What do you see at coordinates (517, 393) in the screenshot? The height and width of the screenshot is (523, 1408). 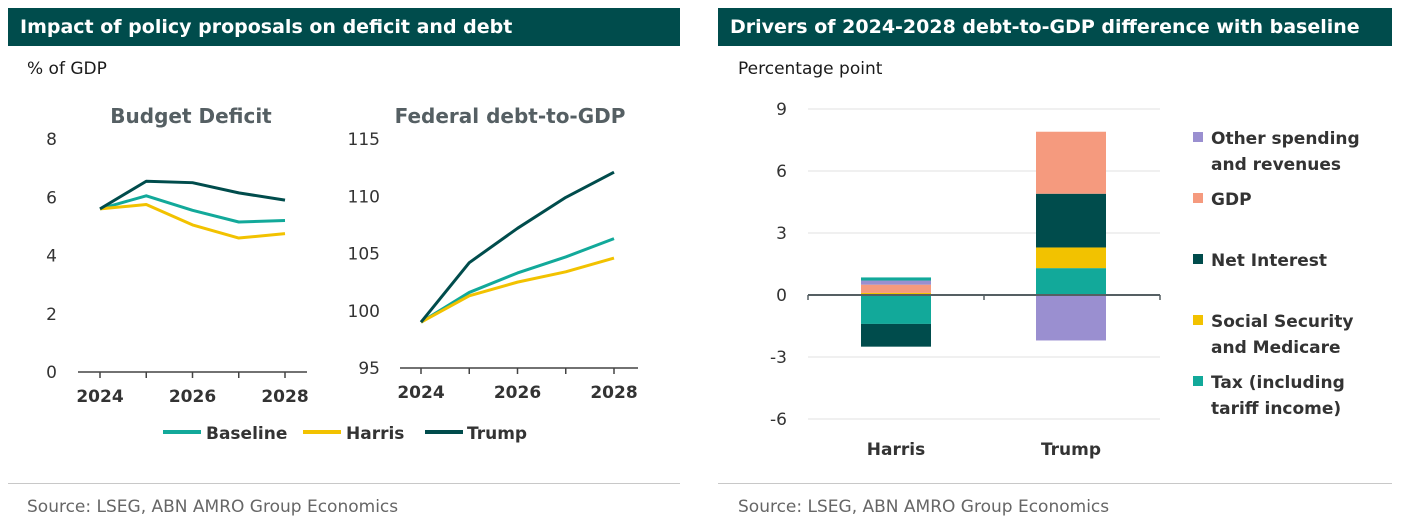 I see `chart2-xtick-label: 2026` at bounding box center [517, 393].